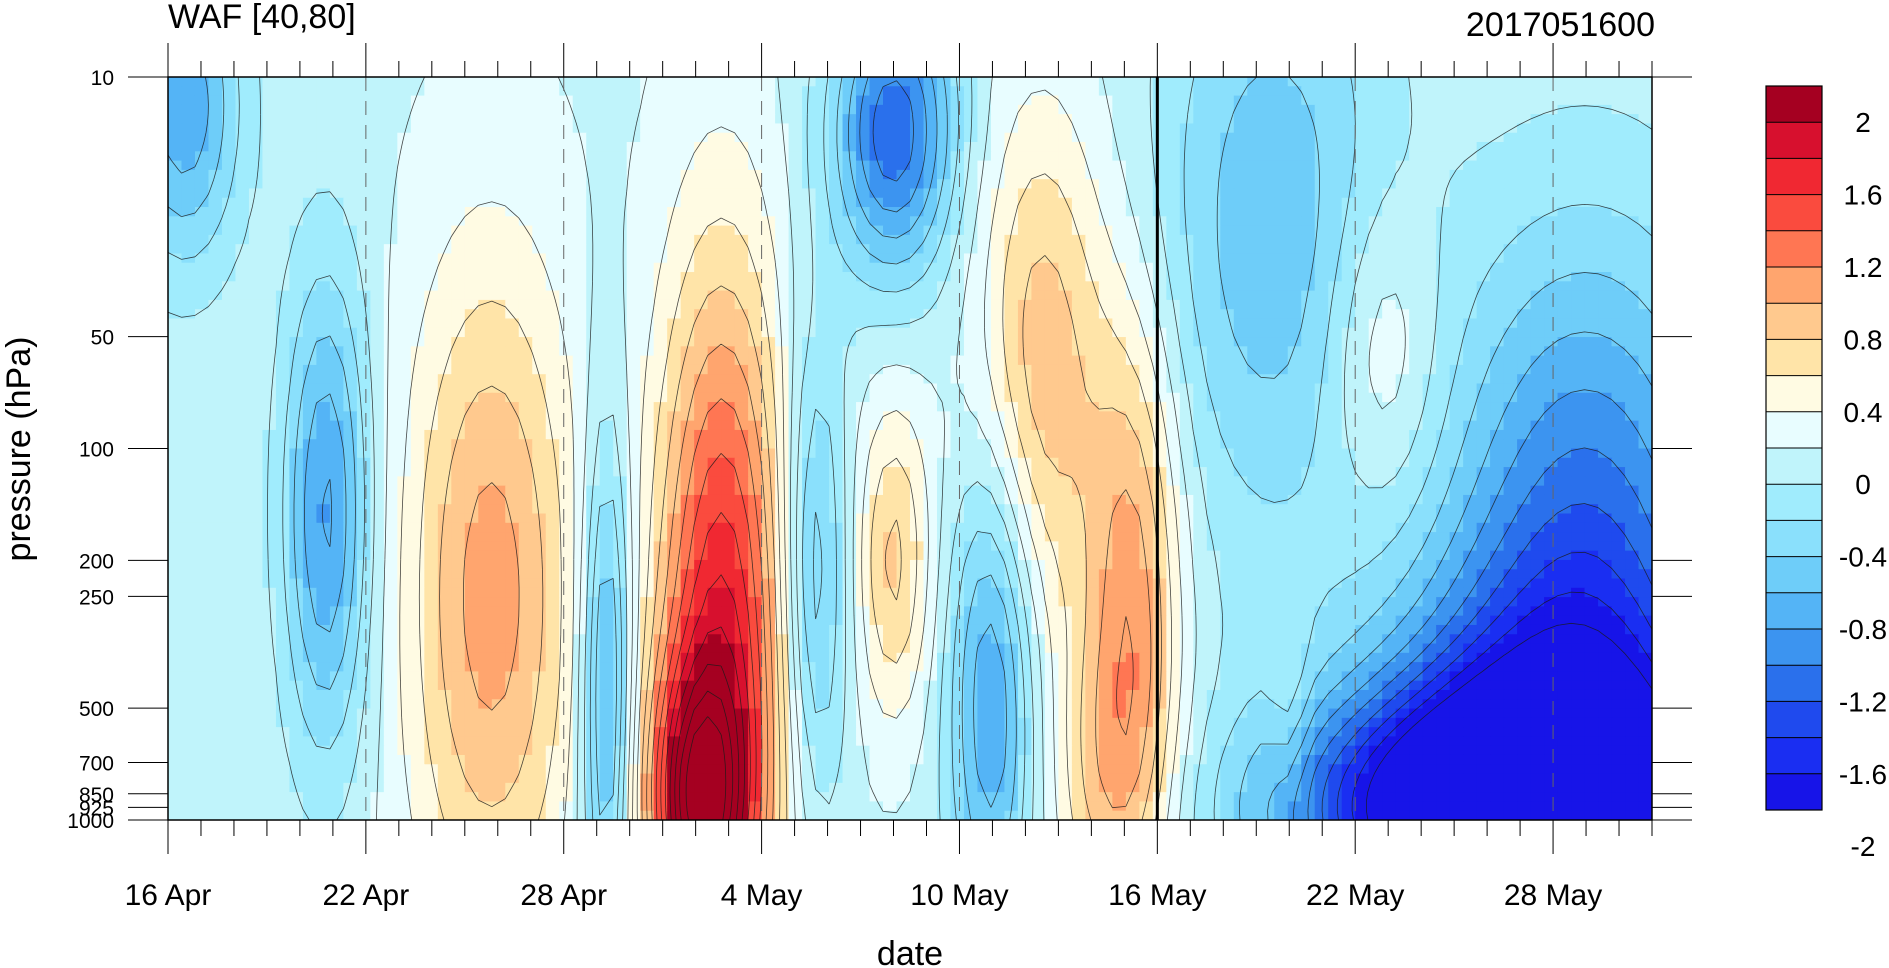 The image size is (1889, 968). What do you see at coordinates (96, 450) in the screenshot?
I see `y-tick-label: 100` at bounding box center [96, 450].